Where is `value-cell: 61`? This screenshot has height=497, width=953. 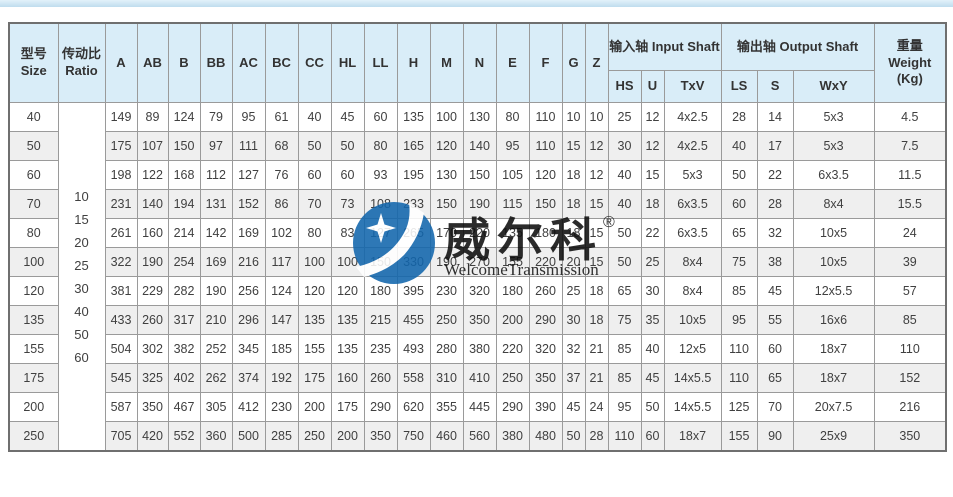
value-cell: 61 is located at coordinates (281, 117).